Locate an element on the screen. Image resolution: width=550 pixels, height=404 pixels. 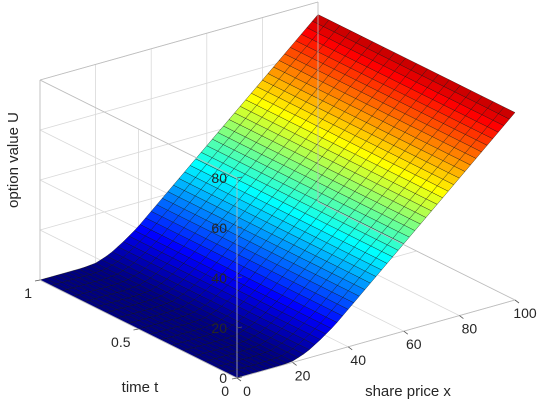
z-axis-label: option value U is located at coordinates (13, 160).